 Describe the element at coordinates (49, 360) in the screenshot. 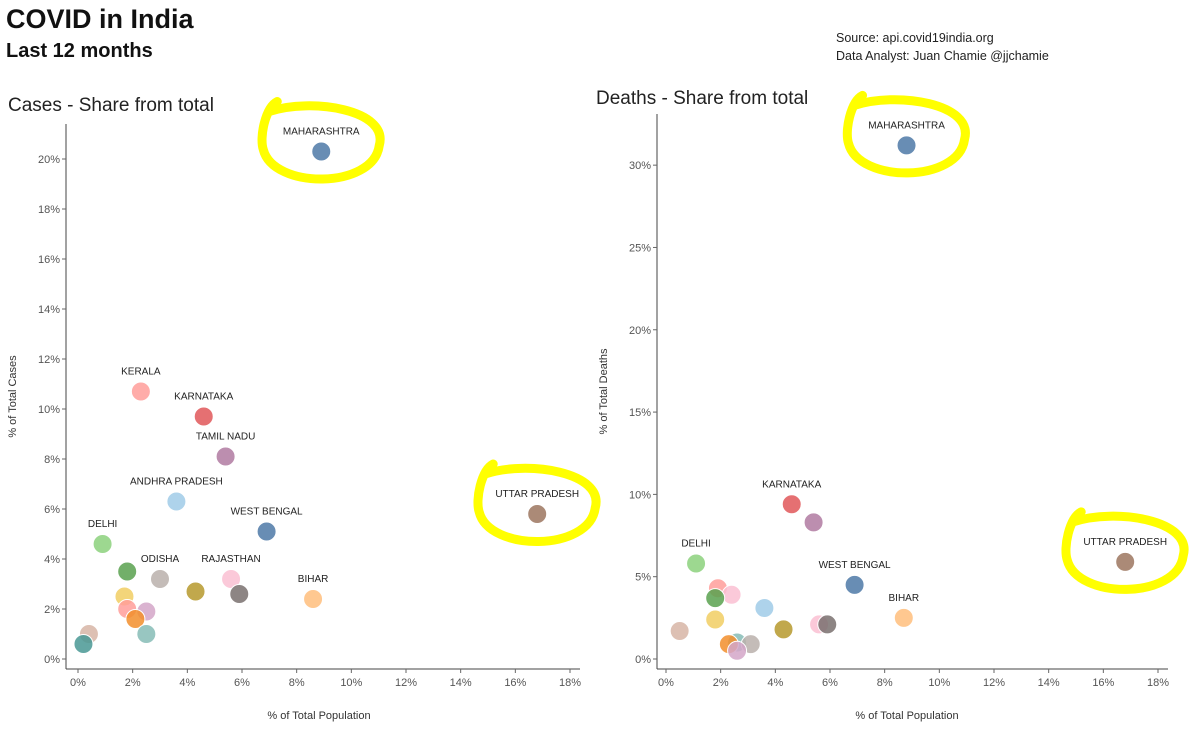

I see `y-tick-label: 12%` at that location.